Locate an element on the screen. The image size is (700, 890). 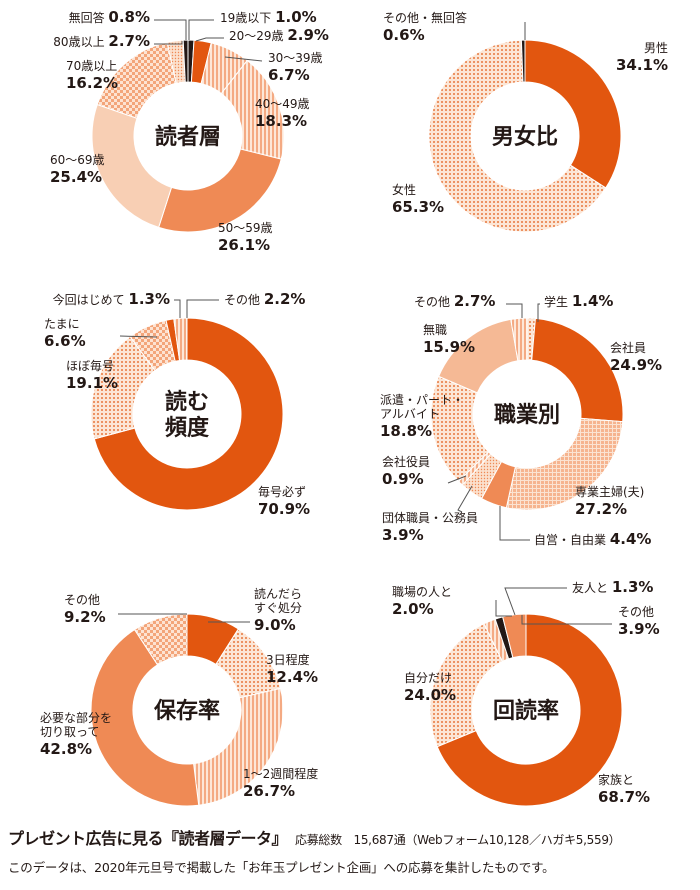
slice-label-4-7: アルバイト is located at coordinates (410, 414).